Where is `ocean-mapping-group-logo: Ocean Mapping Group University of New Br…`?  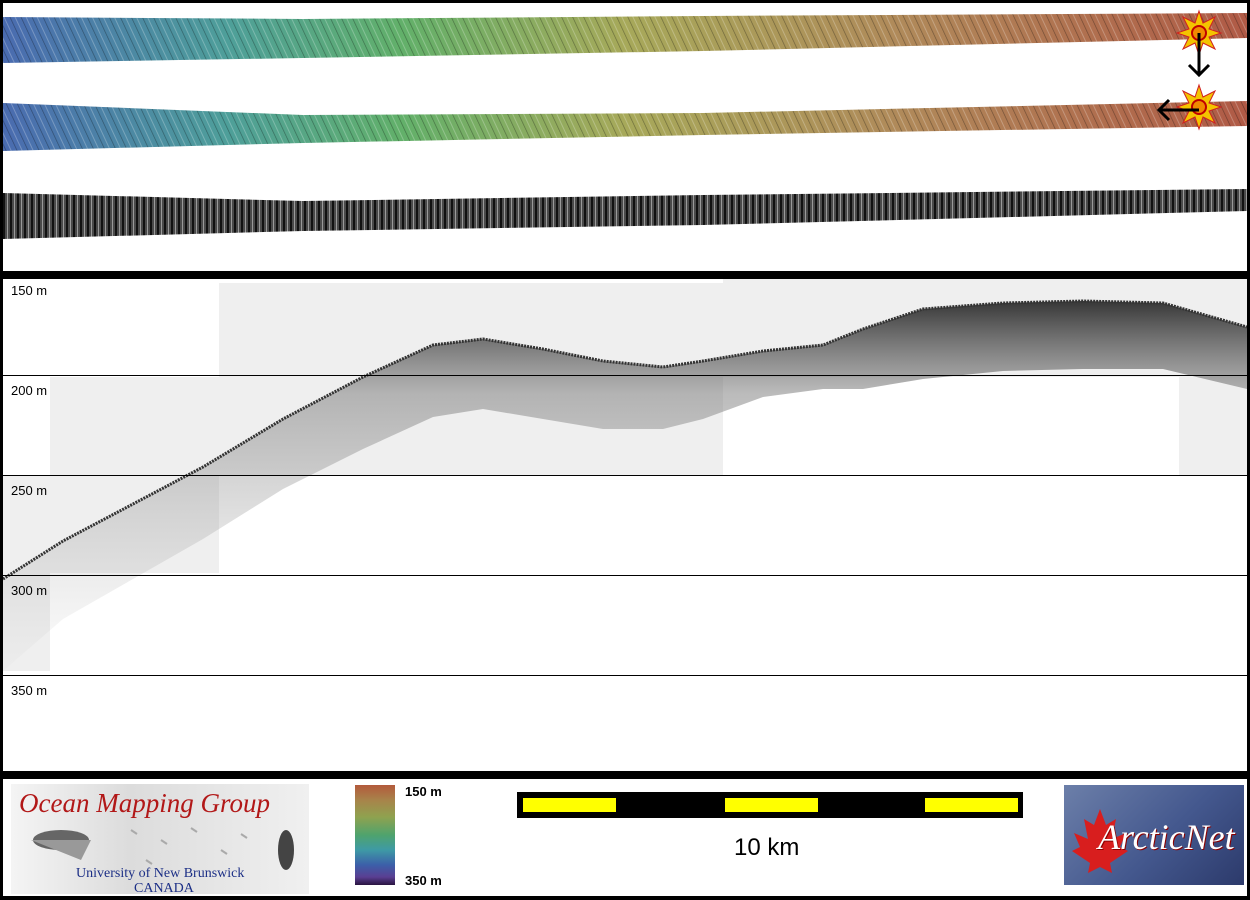
ocean-mapping-group-logo: Ocean Mapping Group University of New Br… is located at coordinates (160, 840).